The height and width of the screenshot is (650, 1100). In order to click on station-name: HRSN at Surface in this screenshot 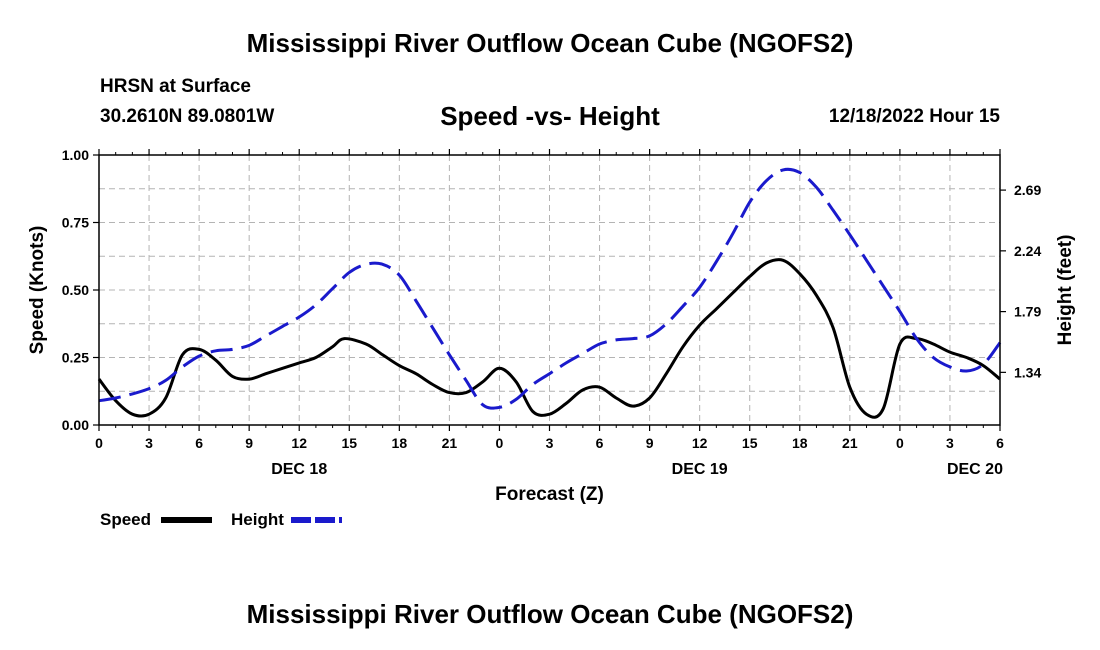, I will do `click(175, 86)`.